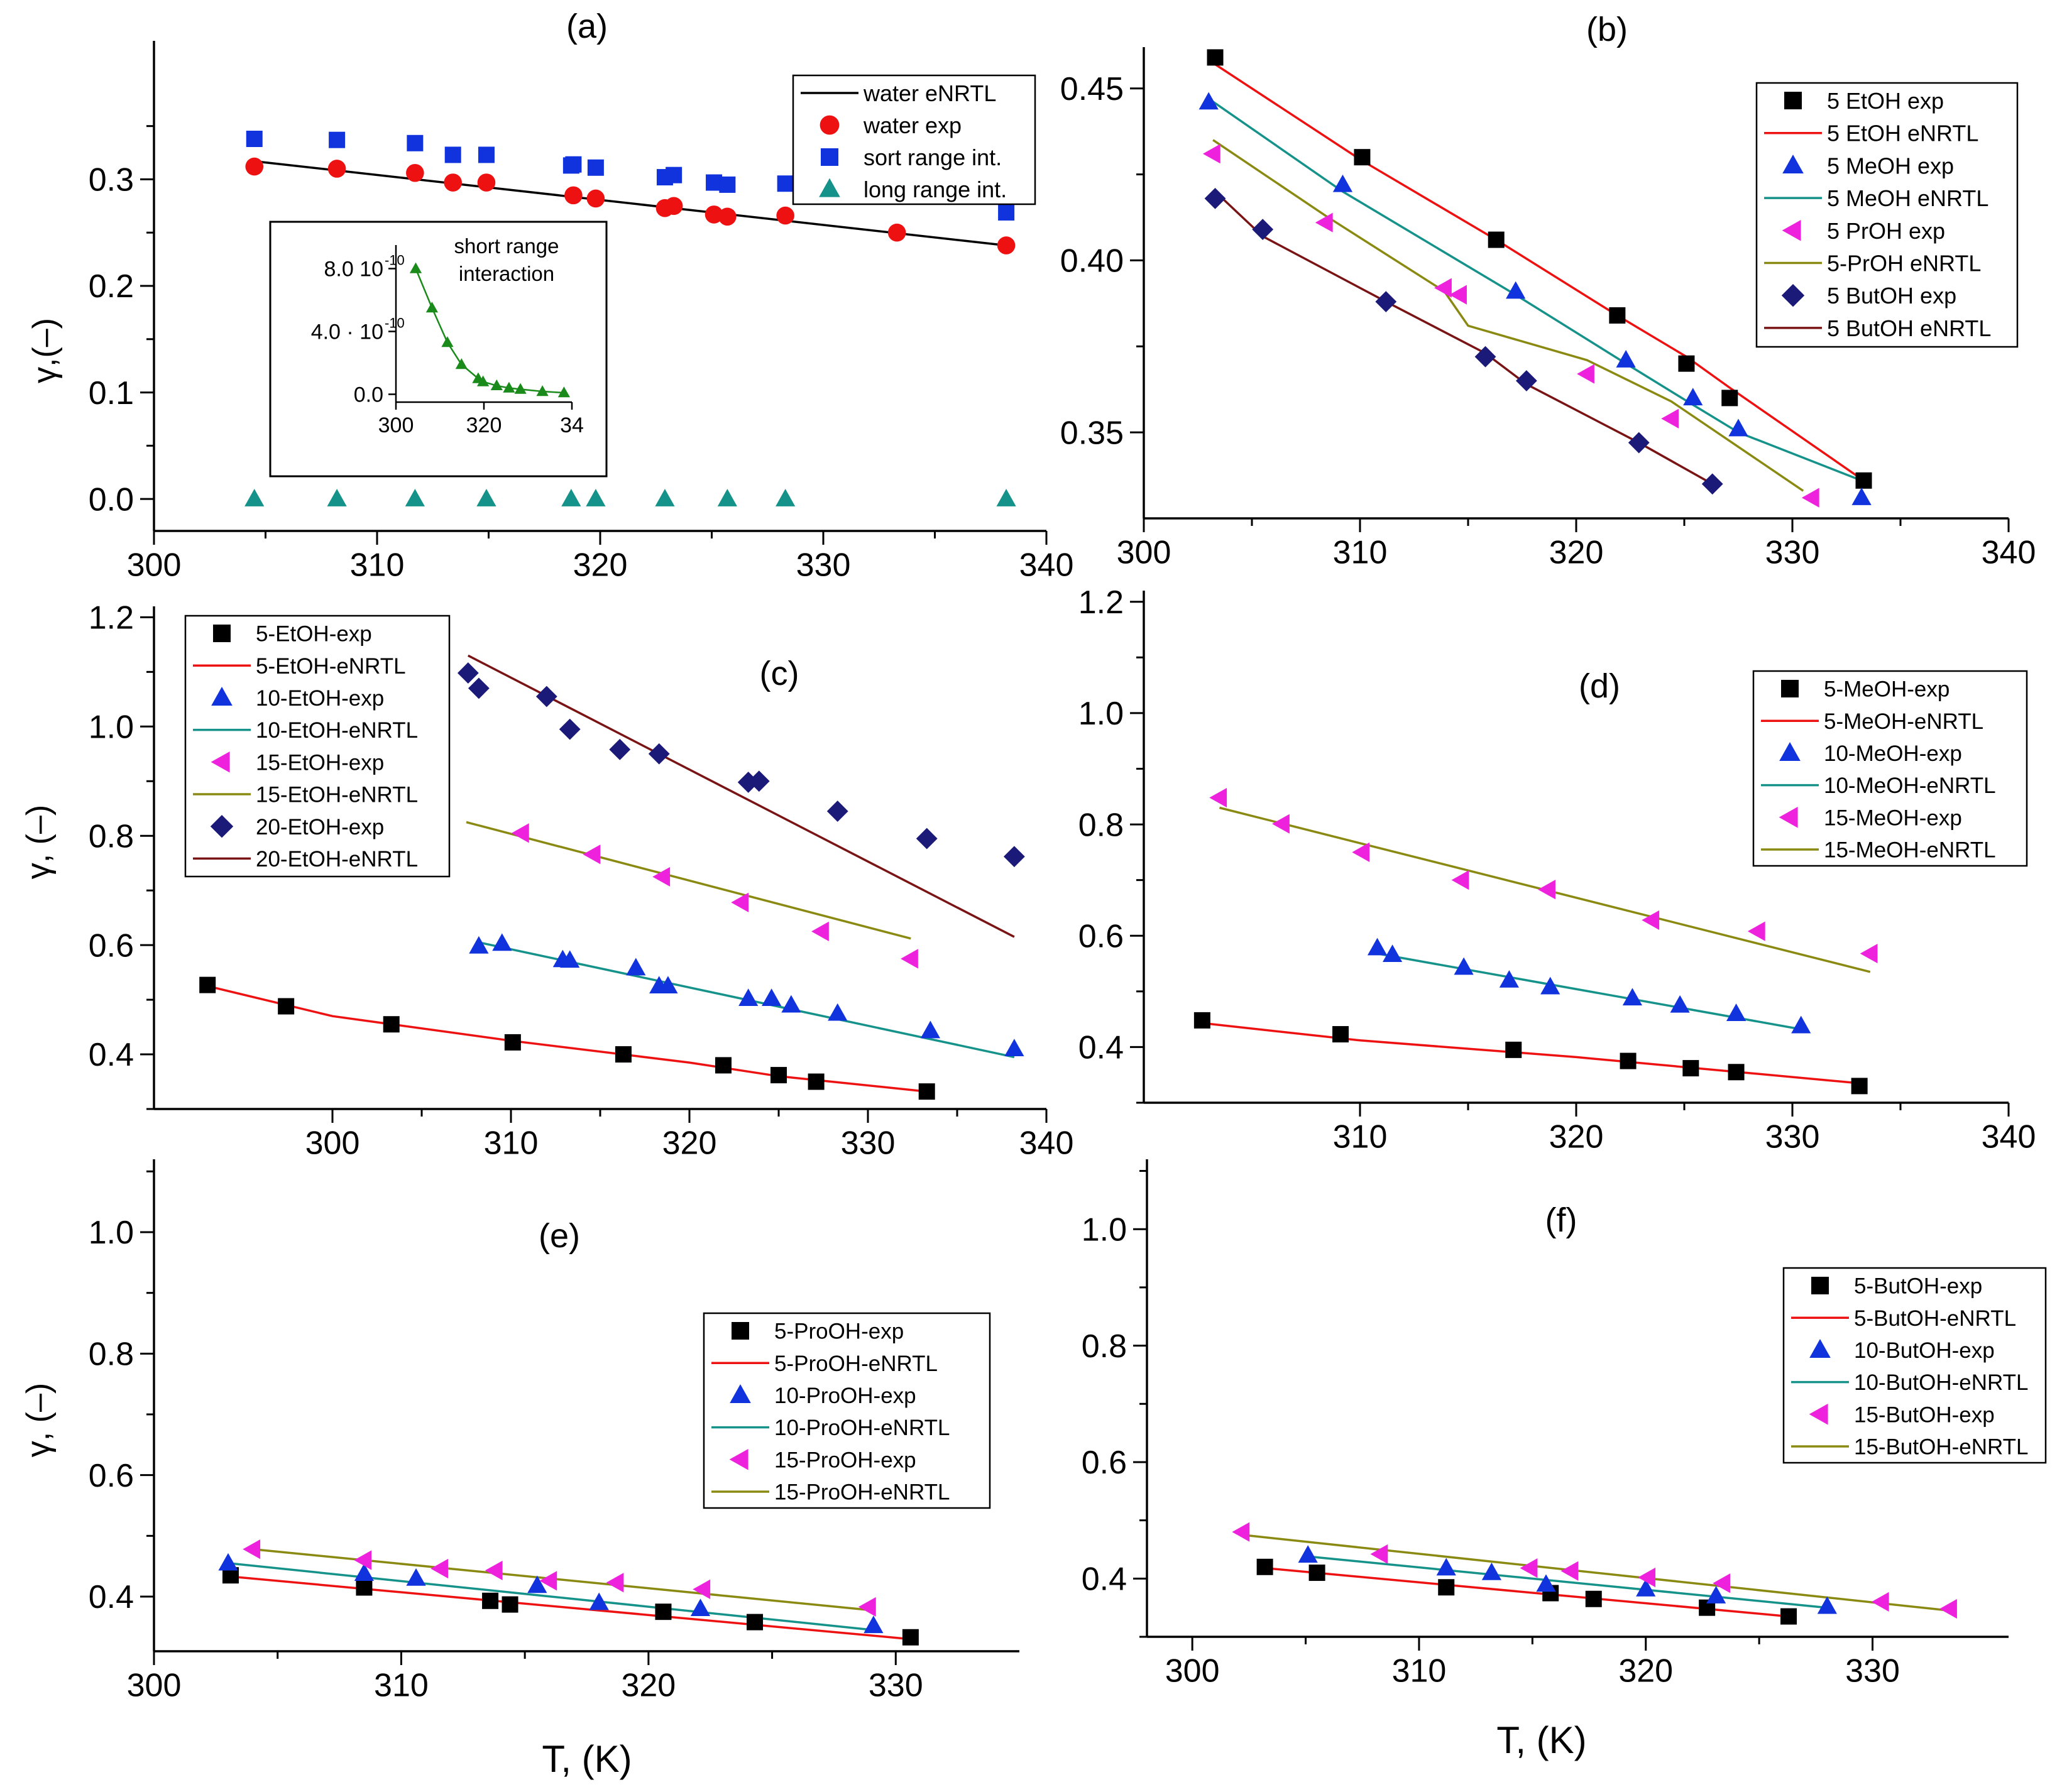  Describe the element at coordinates (912, 125) in the screenshot. I see `legend-label: water exp` at that location.